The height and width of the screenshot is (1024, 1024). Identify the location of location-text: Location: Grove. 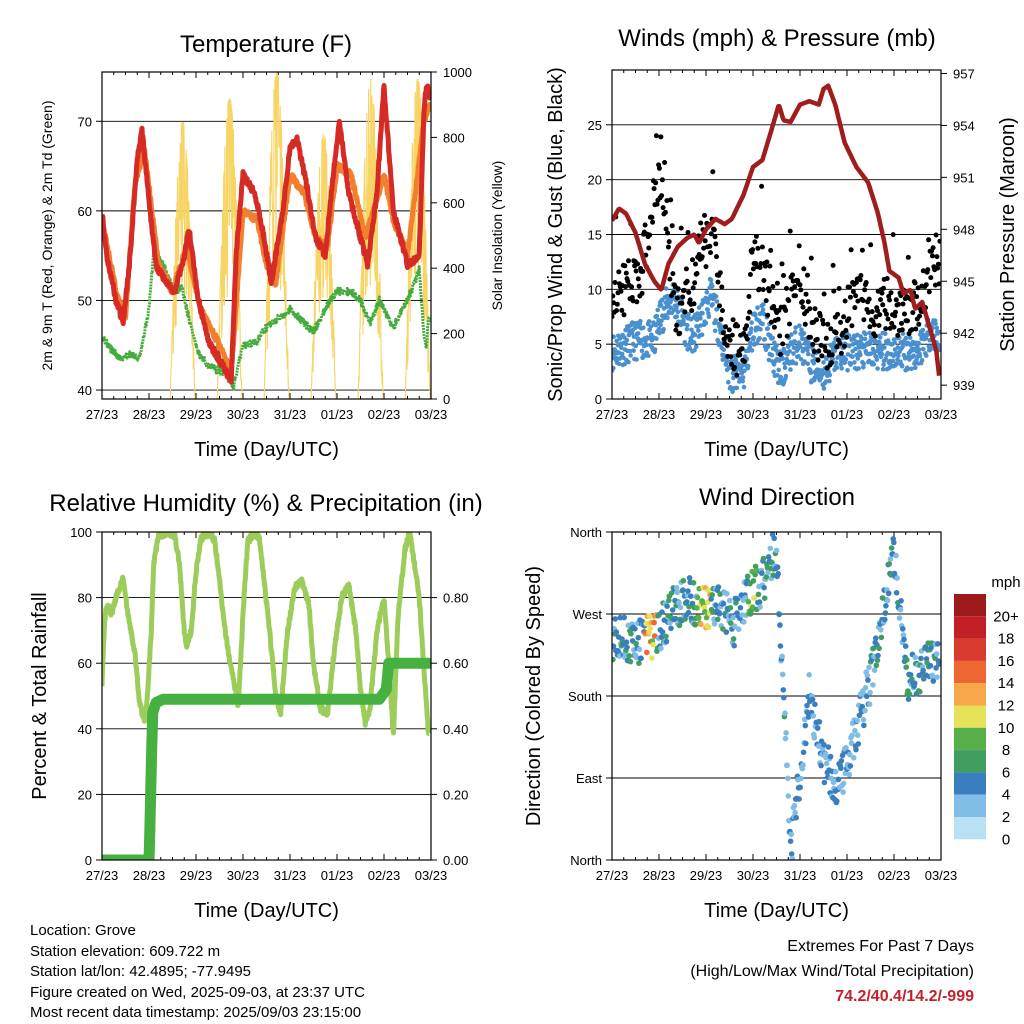
(83, 930).